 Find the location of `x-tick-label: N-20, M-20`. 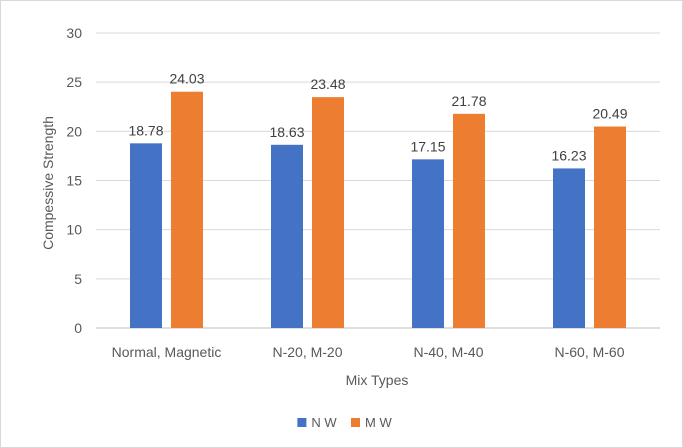

x-tick-label: N-20, M-20 is located at coordinates (307, 352).